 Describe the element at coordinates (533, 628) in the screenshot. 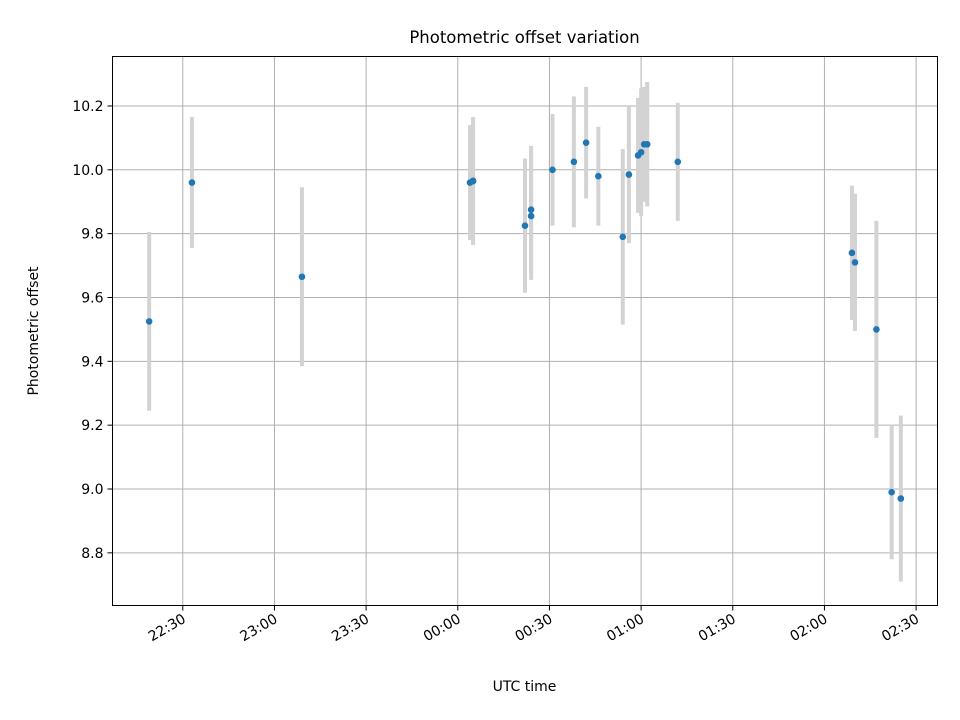

I see `x-tick-label: 00:30` at that location.